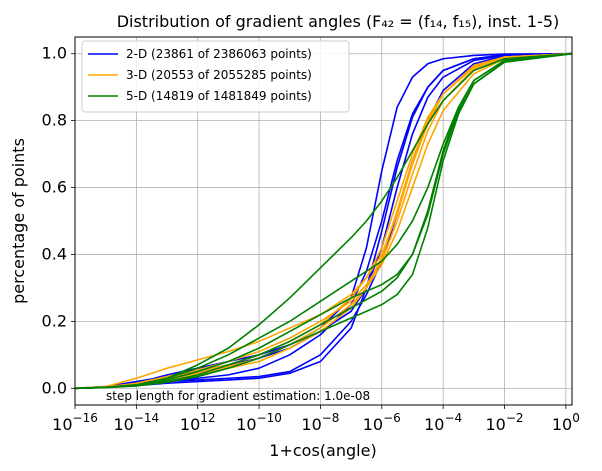 The image size is (602, 471). I want to click on x-tick-label: 10⁻⁸, so click(320, 422).